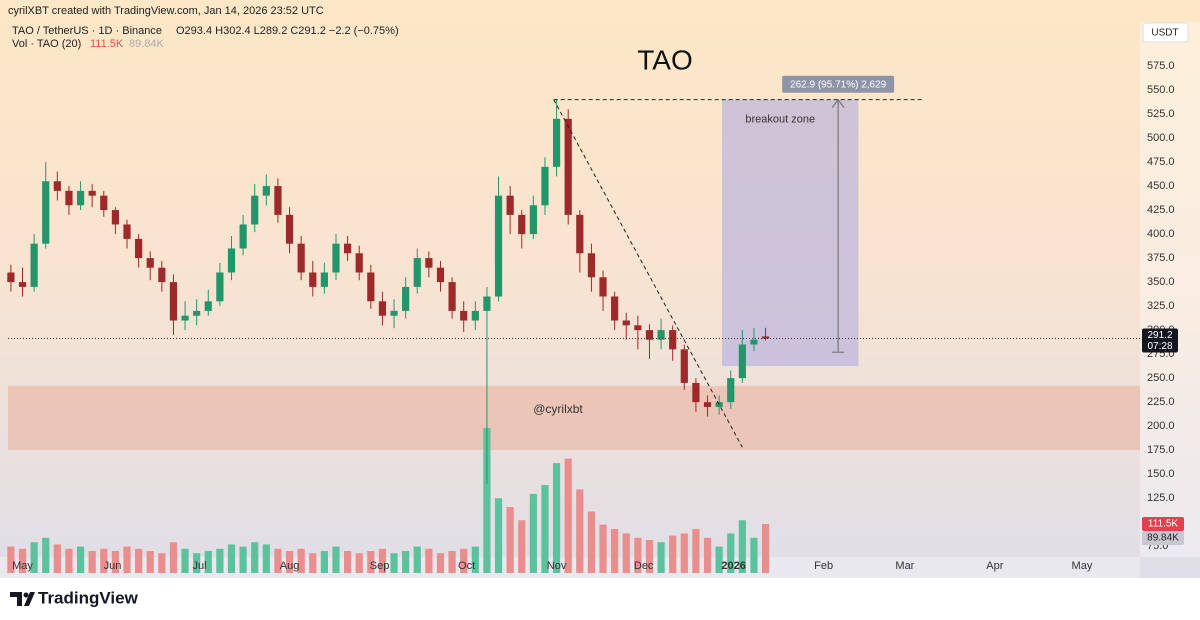 This screenshot has height=620, width=1200. Describe the element at coordinates (1161, 66) in the screenshot. I see `y-tick-label: 575.0` at that location.